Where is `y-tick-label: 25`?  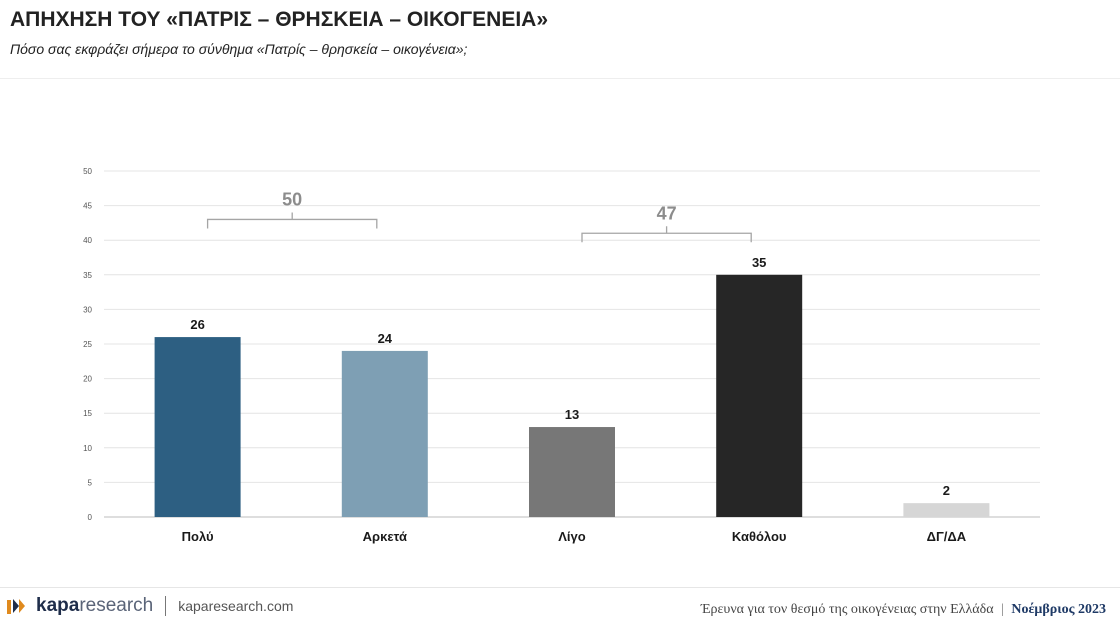 y-tick-label: 25 is located at coordinates (87, 344).